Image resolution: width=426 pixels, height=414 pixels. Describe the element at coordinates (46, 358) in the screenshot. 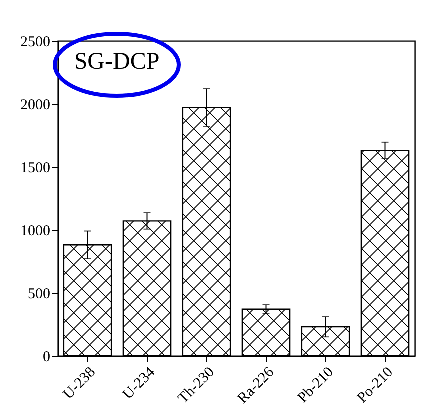

I see `y-tick-label: 0` at that location.